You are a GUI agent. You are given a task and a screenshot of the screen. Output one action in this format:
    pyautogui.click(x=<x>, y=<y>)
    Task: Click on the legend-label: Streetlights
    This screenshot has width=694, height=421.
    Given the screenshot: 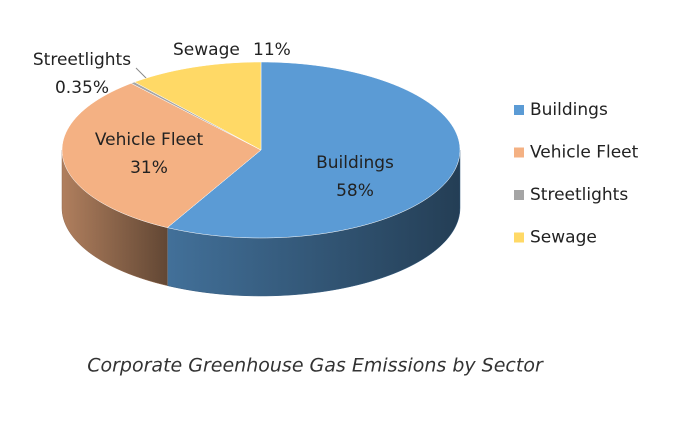 What is the action you would take?
    pyautogui.click(x=579, y=195)
    